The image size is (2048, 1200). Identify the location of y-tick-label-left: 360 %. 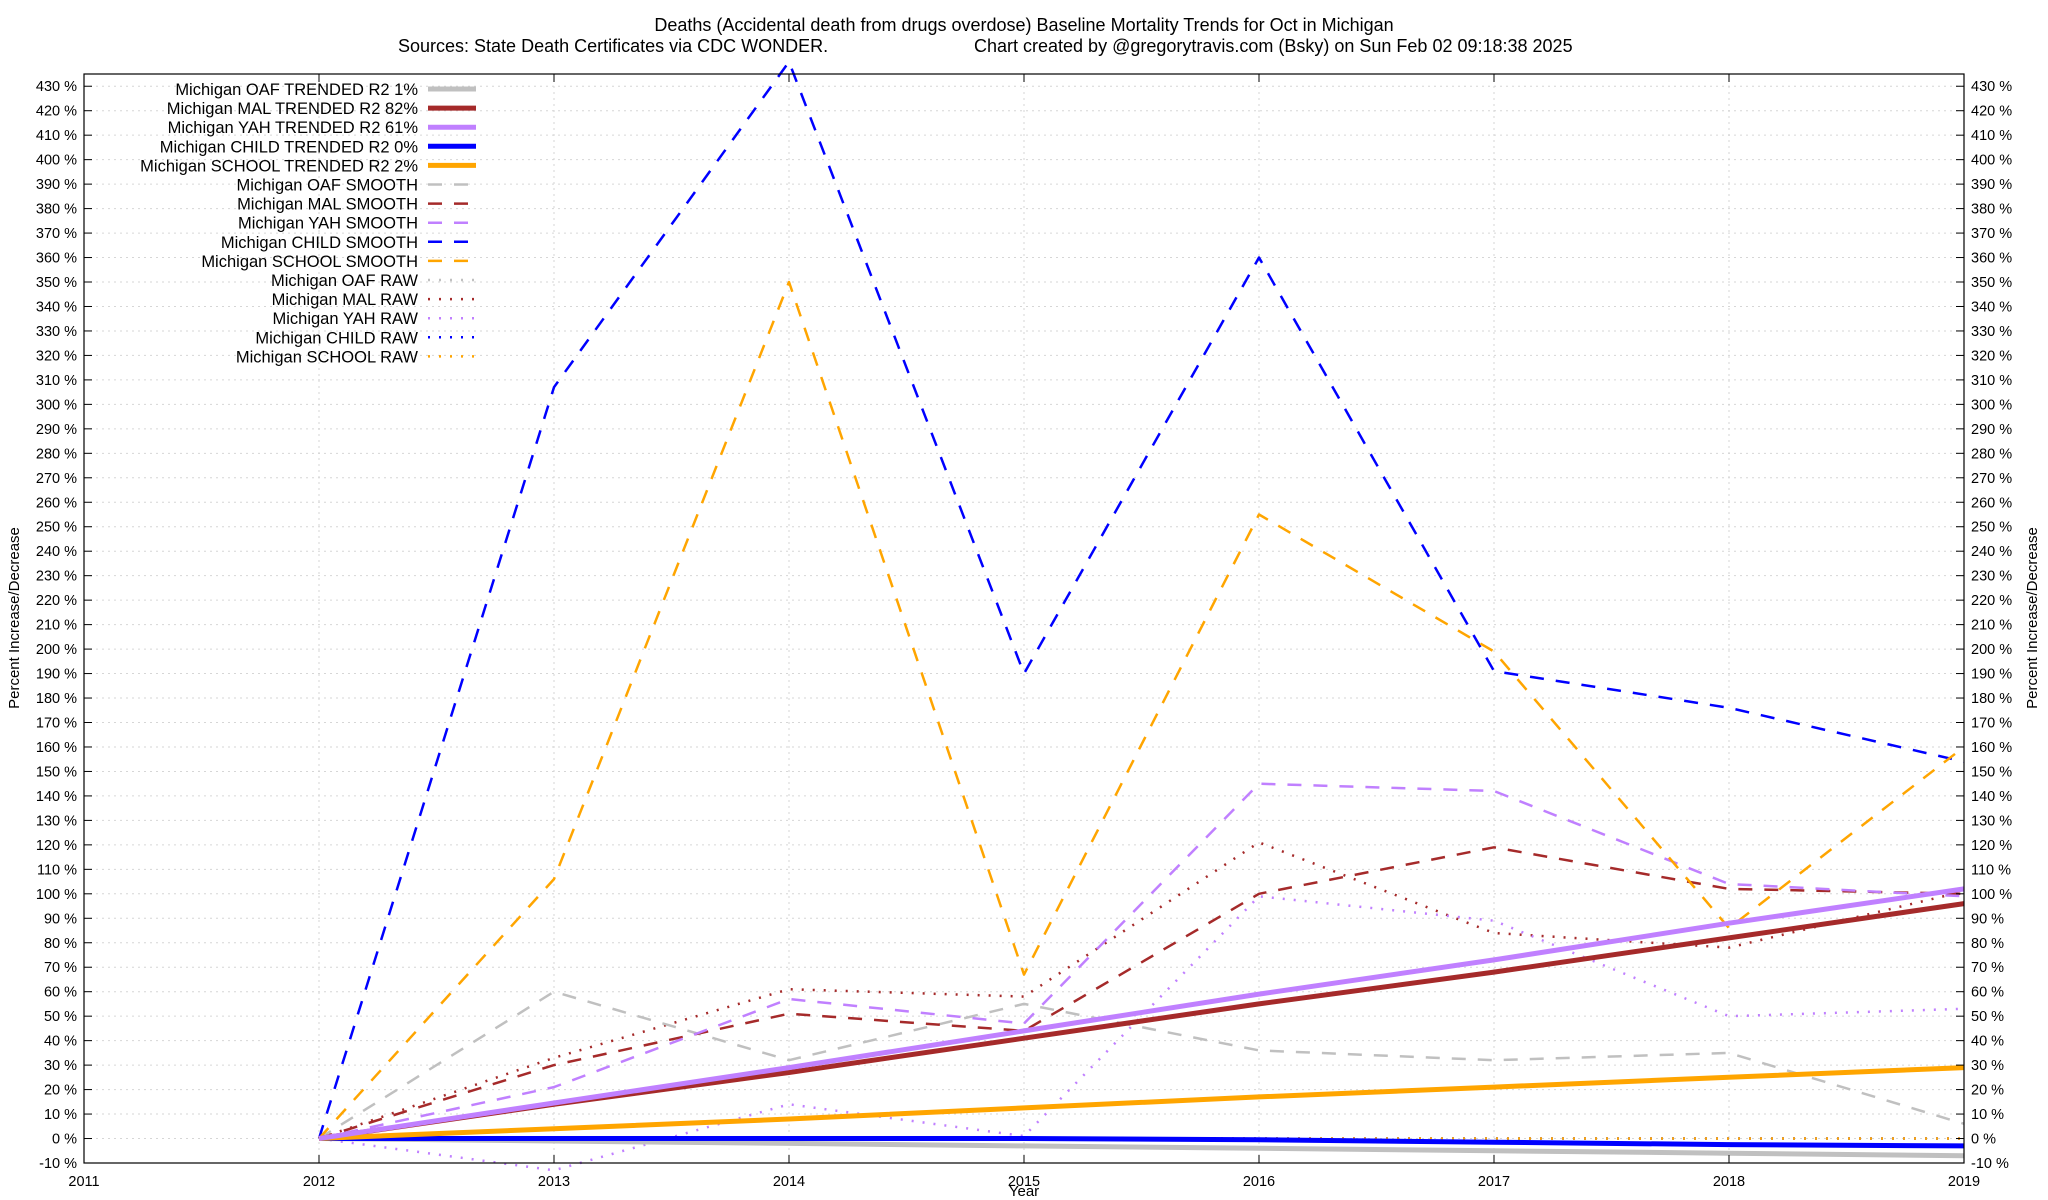
(56, 259).